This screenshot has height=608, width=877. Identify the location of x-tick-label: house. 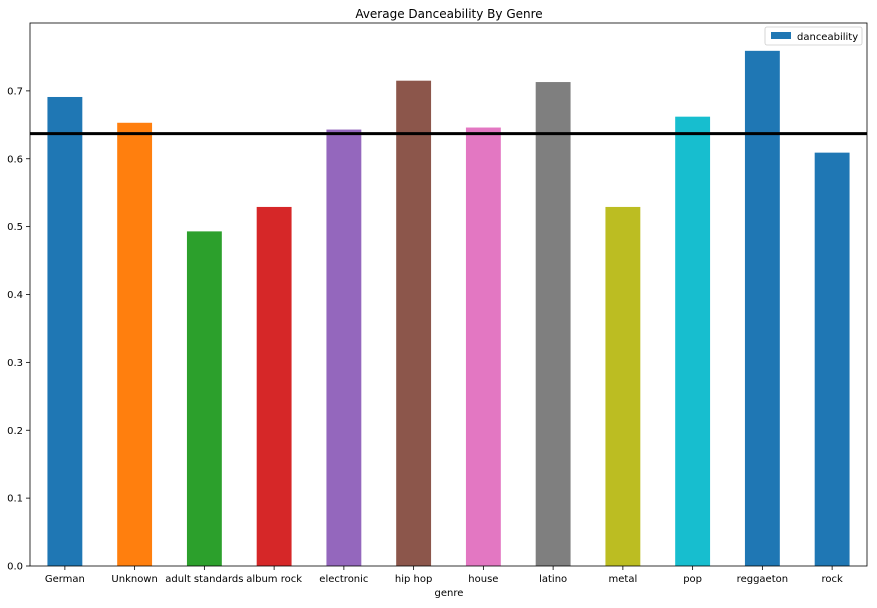
(483, 579).